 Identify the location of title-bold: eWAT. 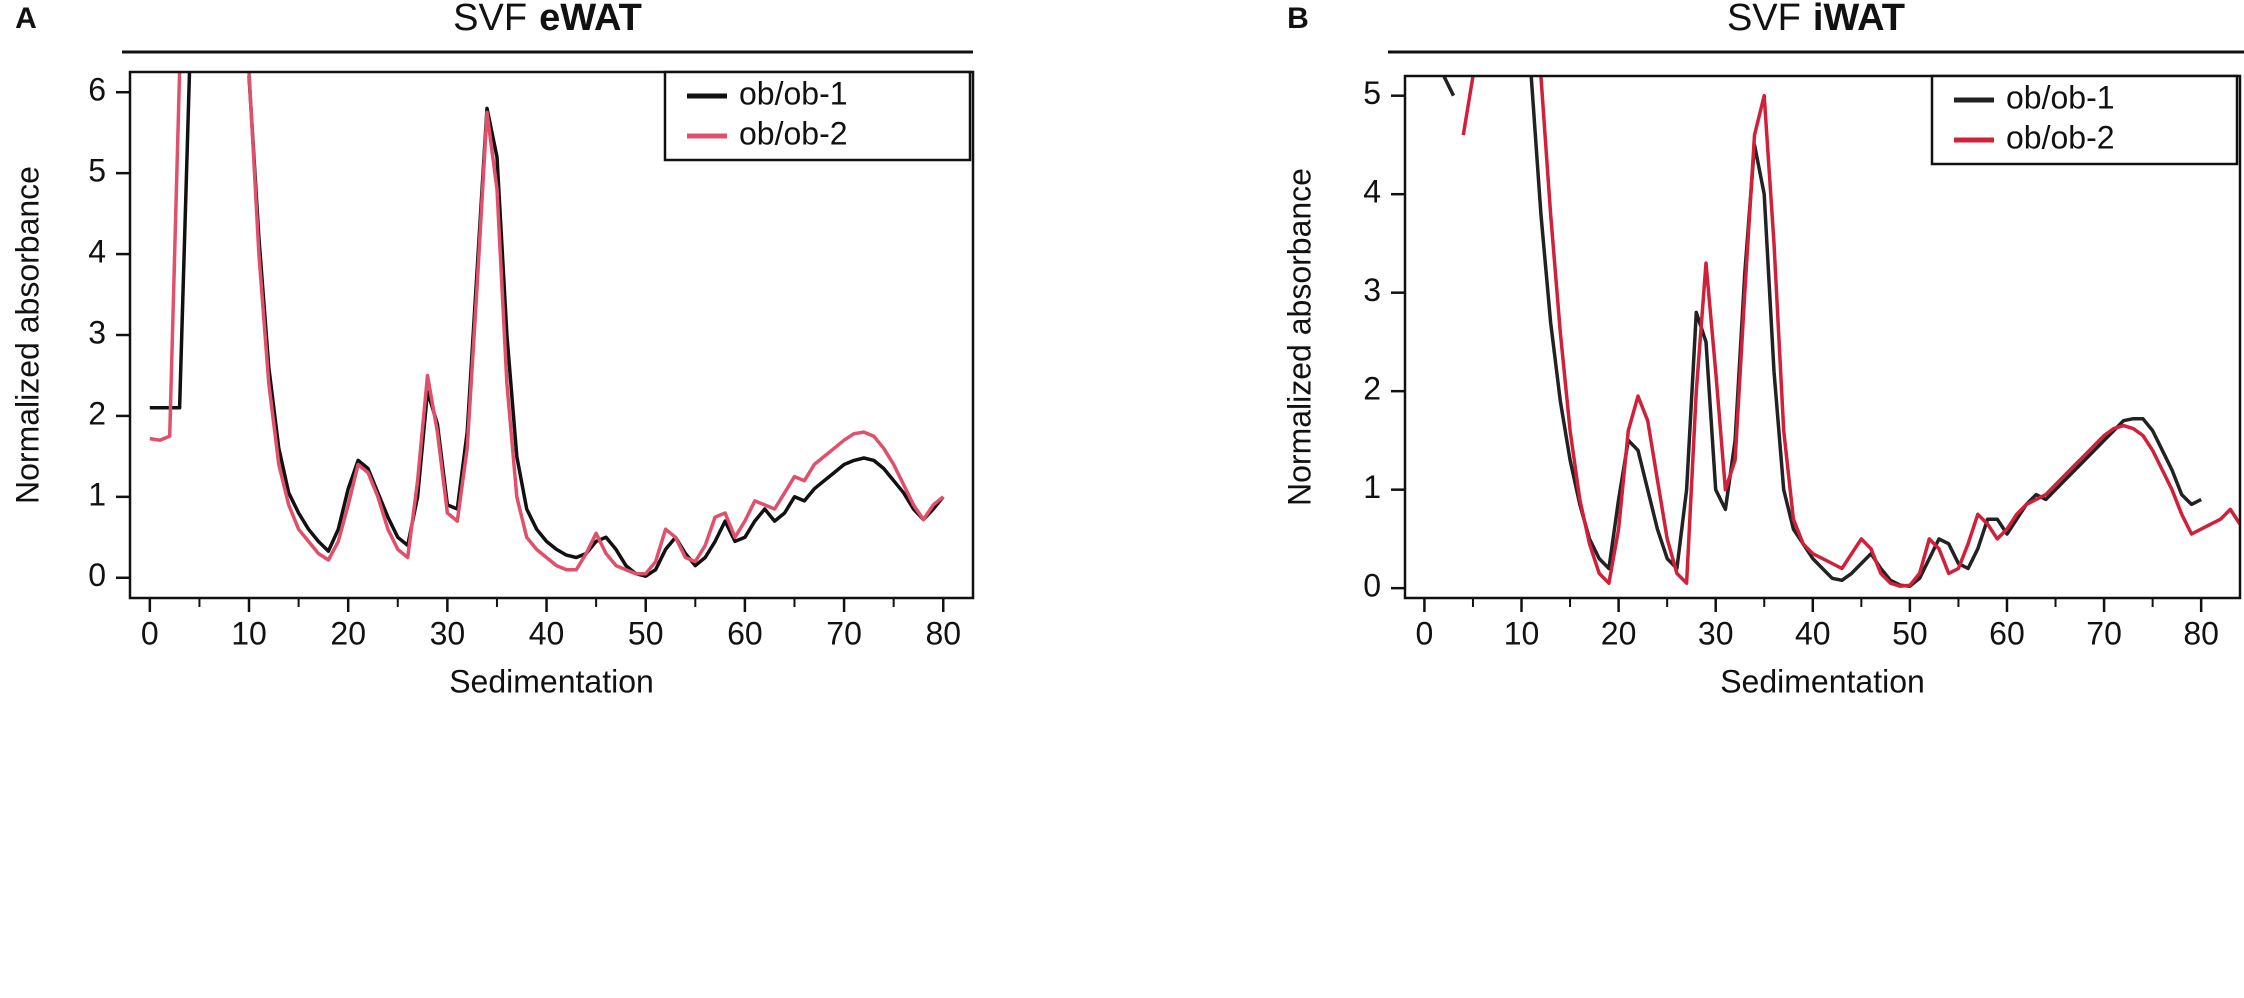
(590, 19).